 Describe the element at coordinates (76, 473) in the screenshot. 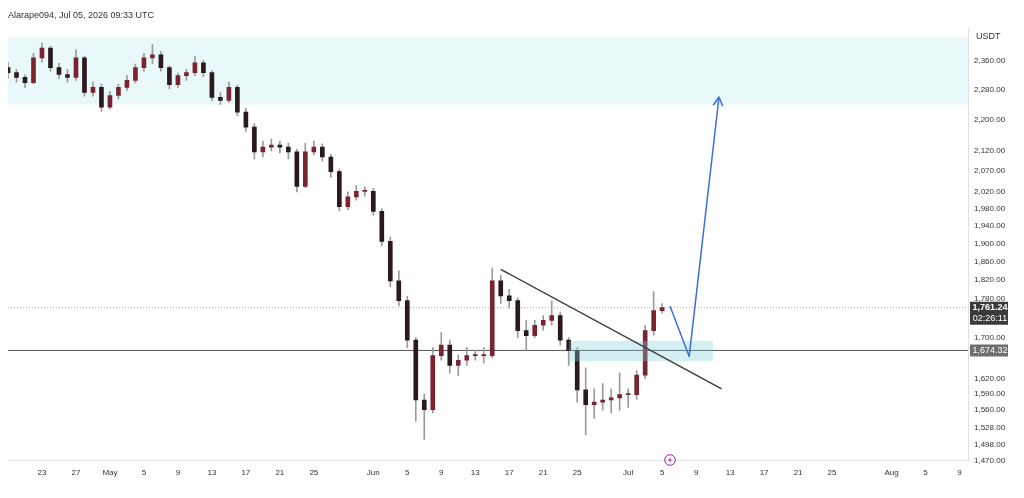

I see `x-tick-label: 27` at that location.